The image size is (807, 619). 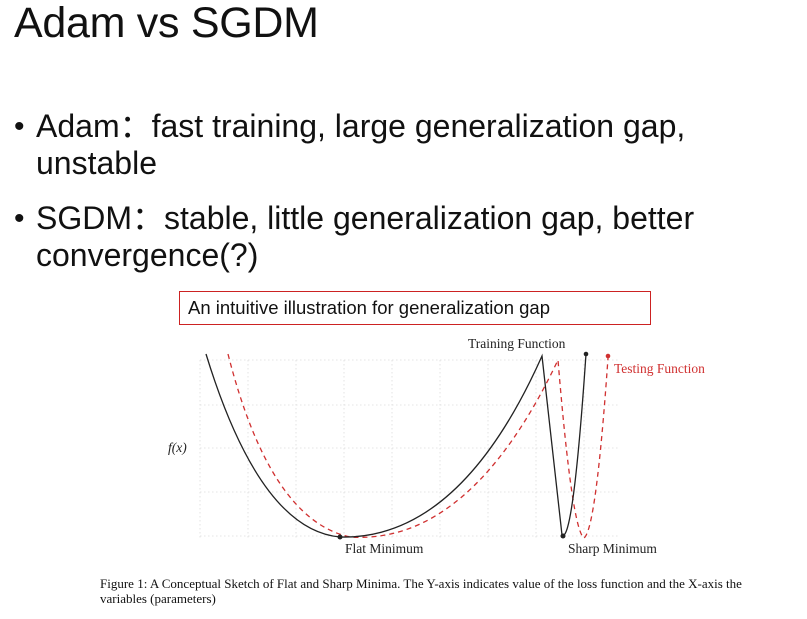 I want to click on flat-minimum-label: Flat Minimum, so click(x=384, y=548).